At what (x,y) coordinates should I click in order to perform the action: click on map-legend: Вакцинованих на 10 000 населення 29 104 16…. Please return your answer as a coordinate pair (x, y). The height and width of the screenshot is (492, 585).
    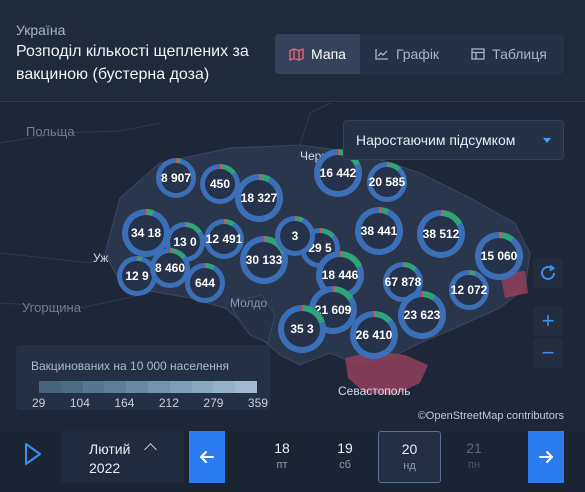
    Looking at the image, I should click on (143, 377).